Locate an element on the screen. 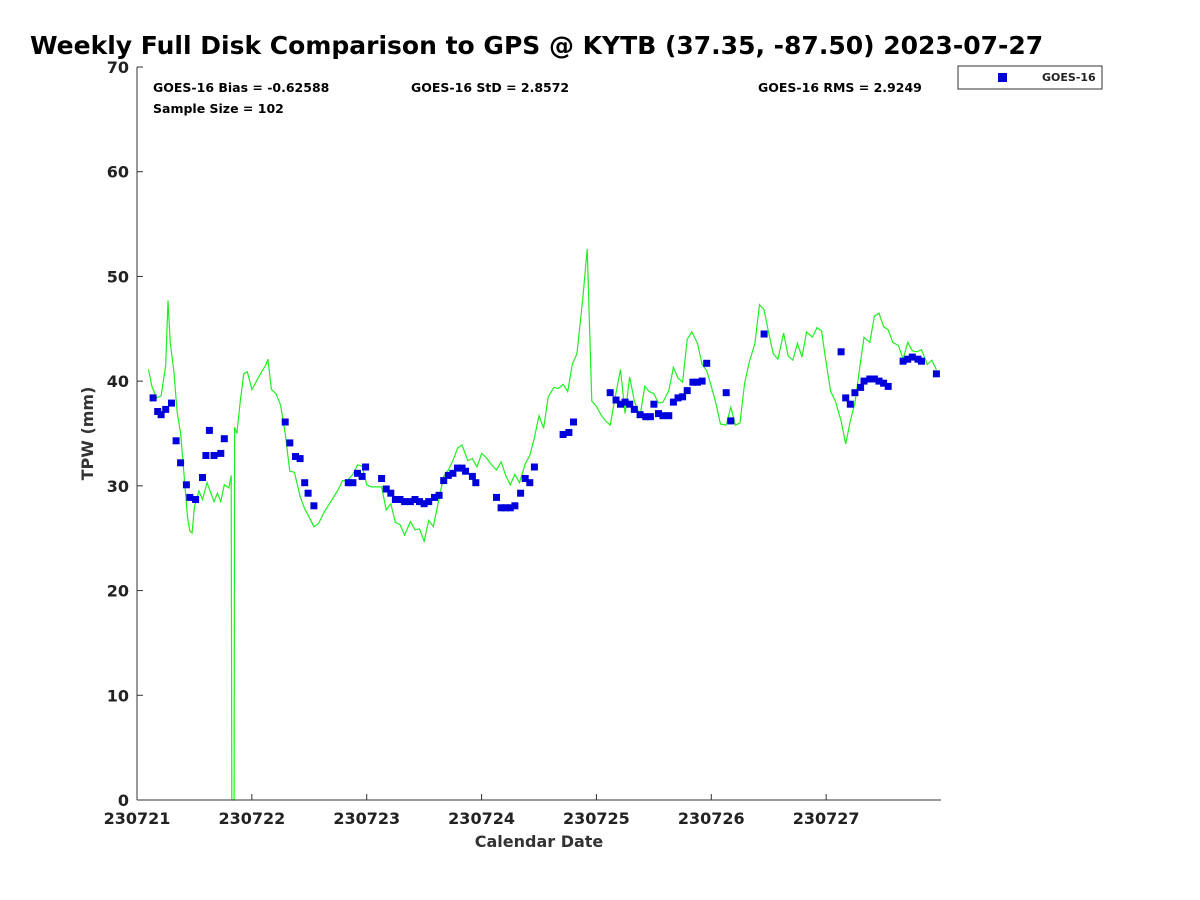 Image resolution: width=1200 pixels, height=900 pixels. y-tick-label: 50 is located at coordinates (118, 276).